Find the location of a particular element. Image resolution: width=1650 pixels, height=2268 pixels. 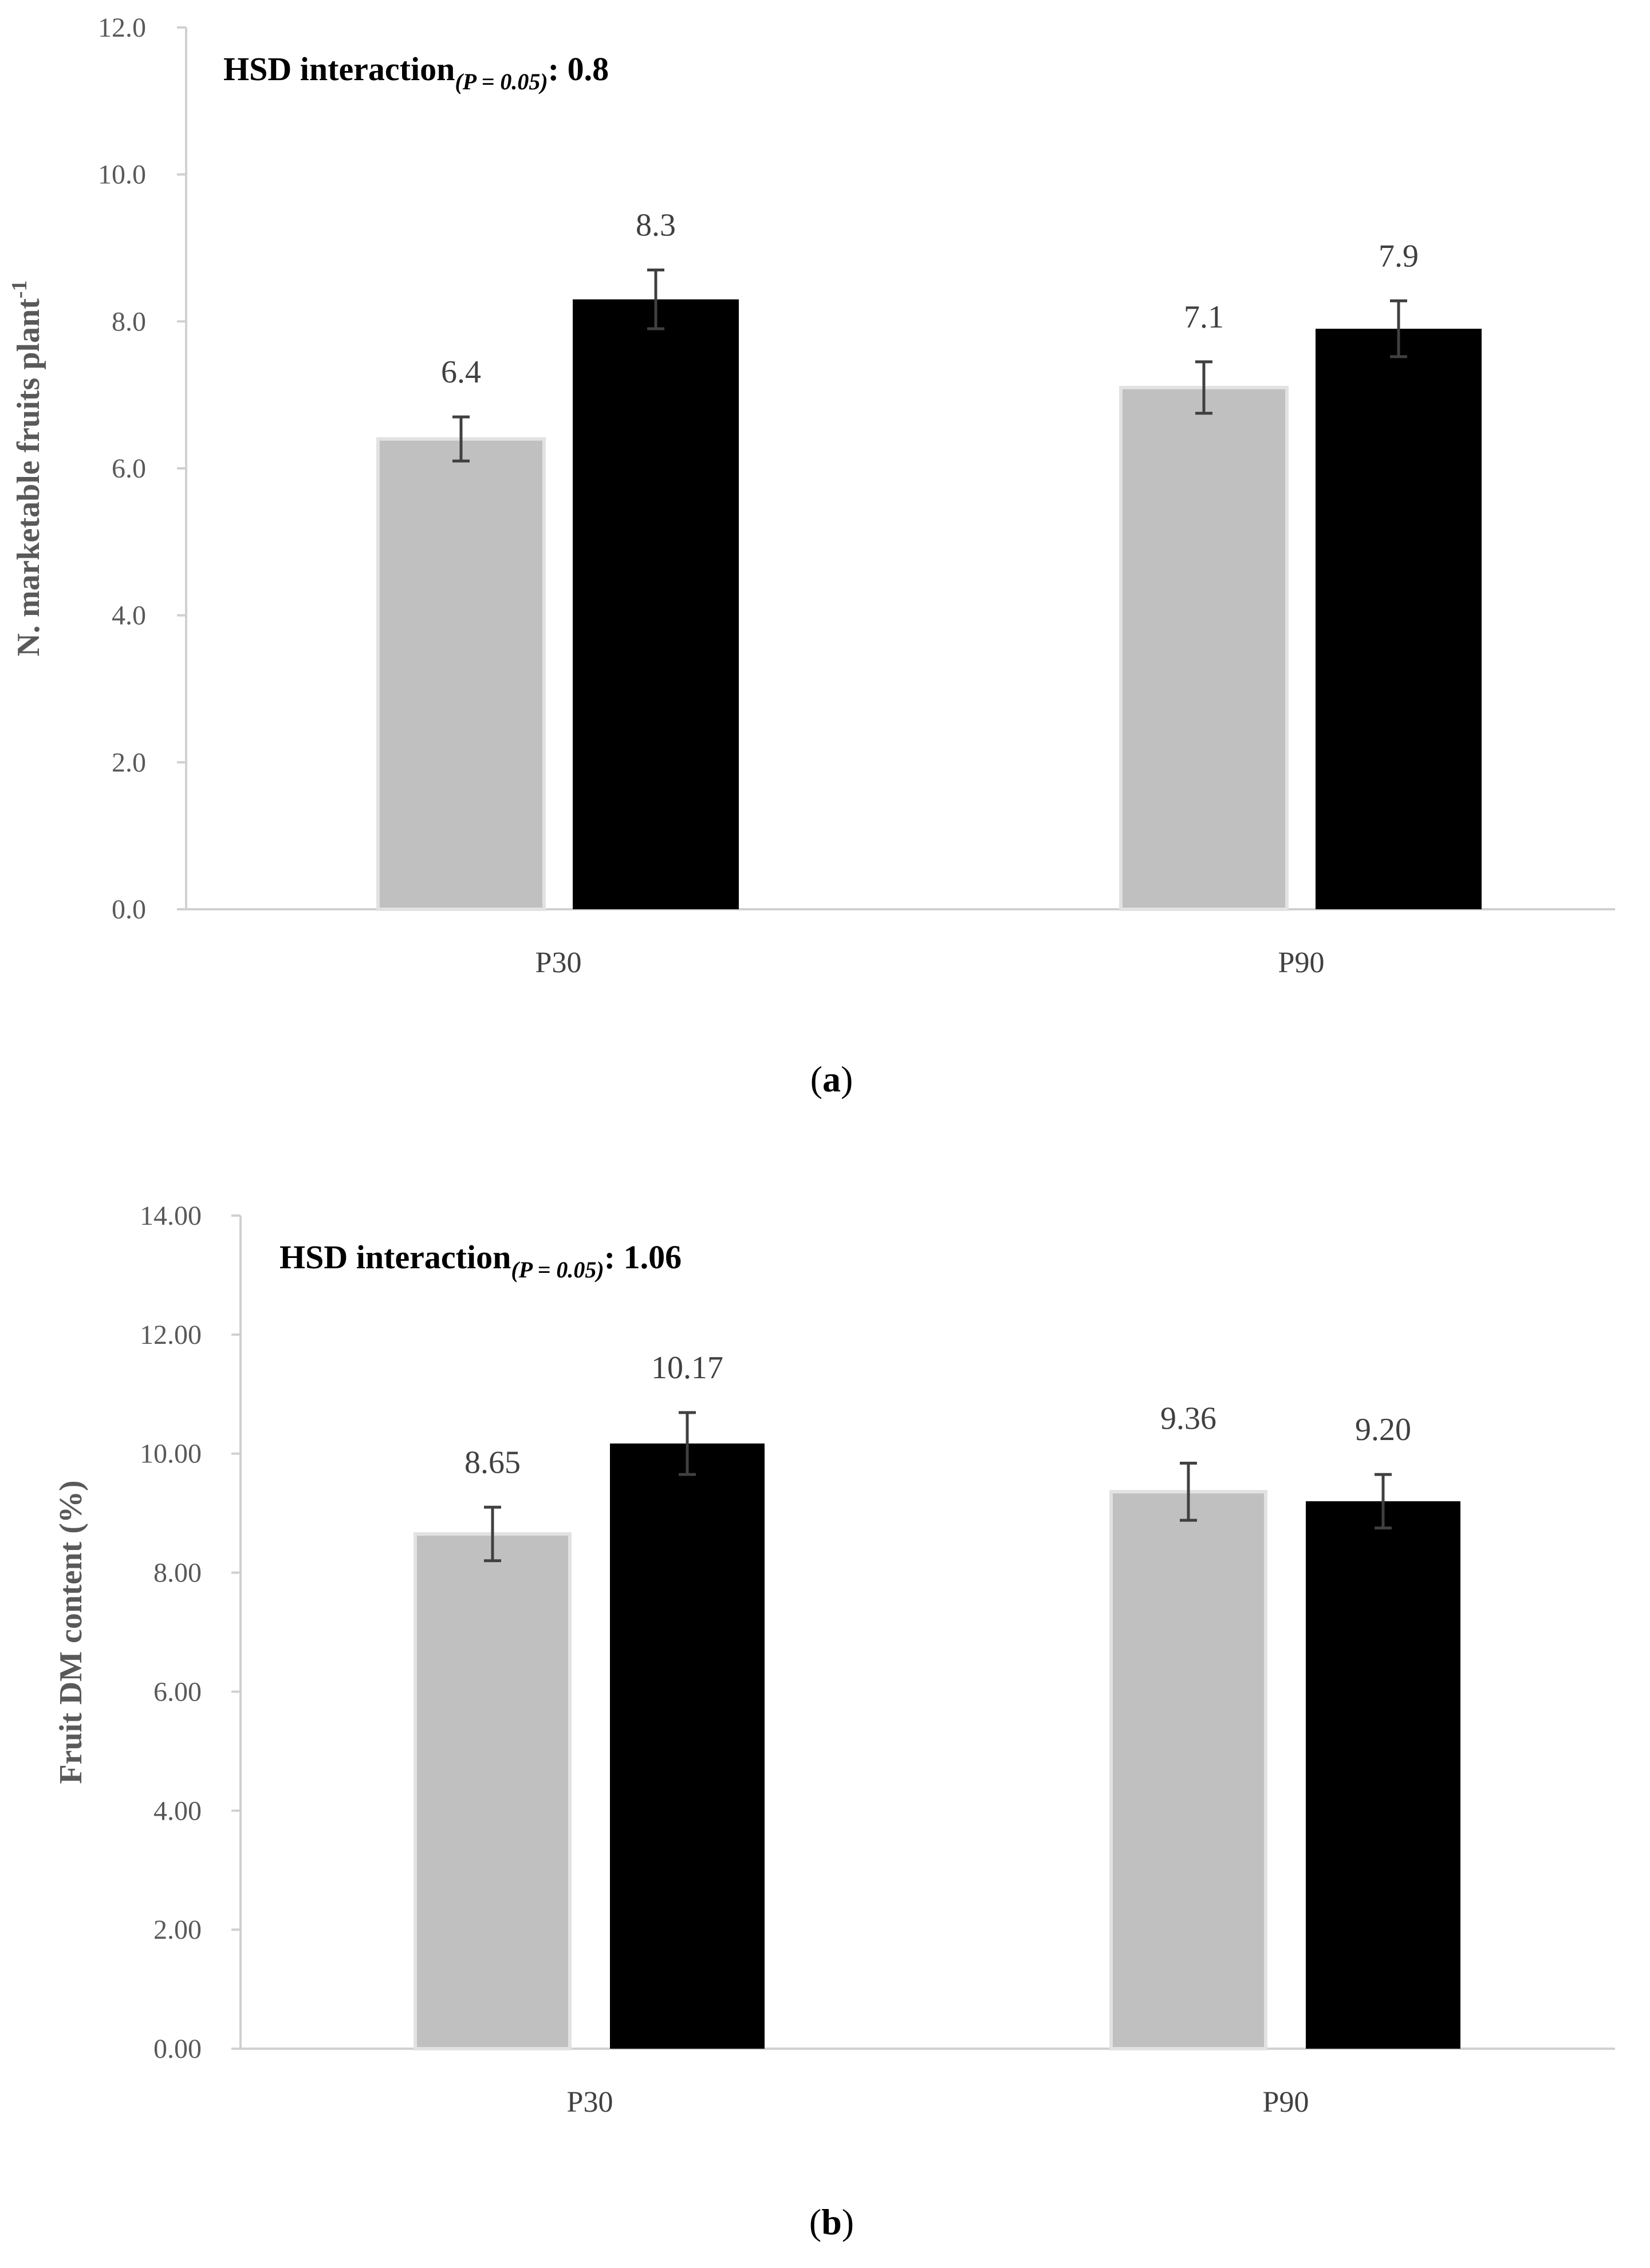

chart-a-y-axis-label-text: N. marketable fruits plant is located at coordinates (29, 477).